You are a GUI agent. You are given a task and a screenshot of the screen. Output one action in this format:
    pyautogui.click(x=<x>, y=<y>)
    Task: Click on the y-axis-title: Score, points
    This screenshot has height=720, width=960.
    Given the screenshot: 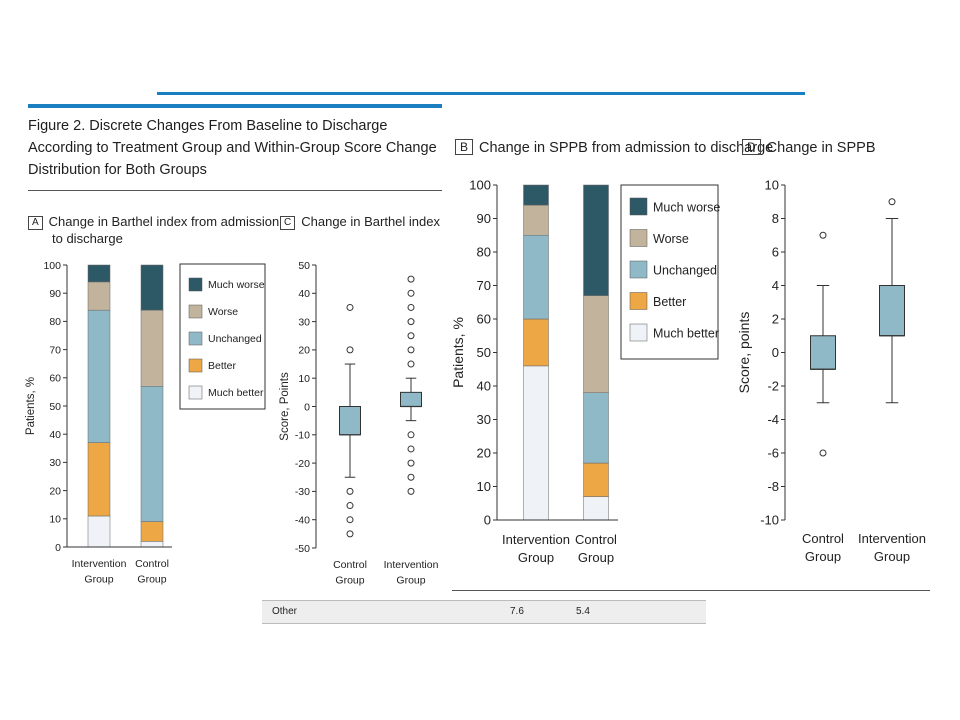 What is the action you would take?
    pyautogui.click(x=744, y=353)
    